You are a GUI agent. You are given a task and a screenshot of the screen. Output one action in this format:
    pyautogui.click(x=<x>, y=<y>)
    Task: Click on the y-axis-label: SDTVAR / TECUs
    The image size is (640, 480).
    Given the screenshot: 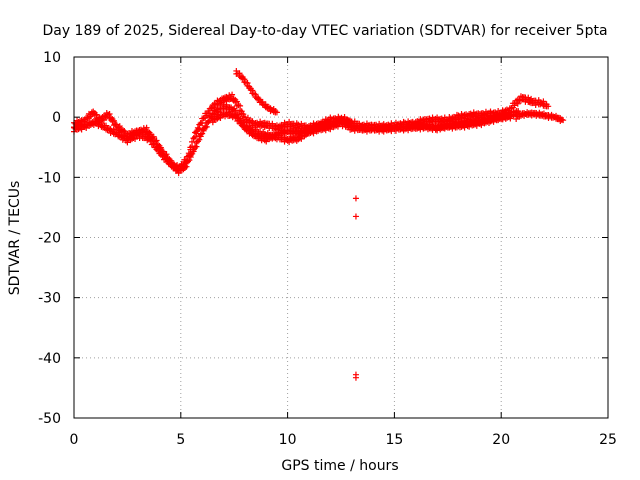 What is the action you would take?
    pyautogui.click(x=15, y=238)
    